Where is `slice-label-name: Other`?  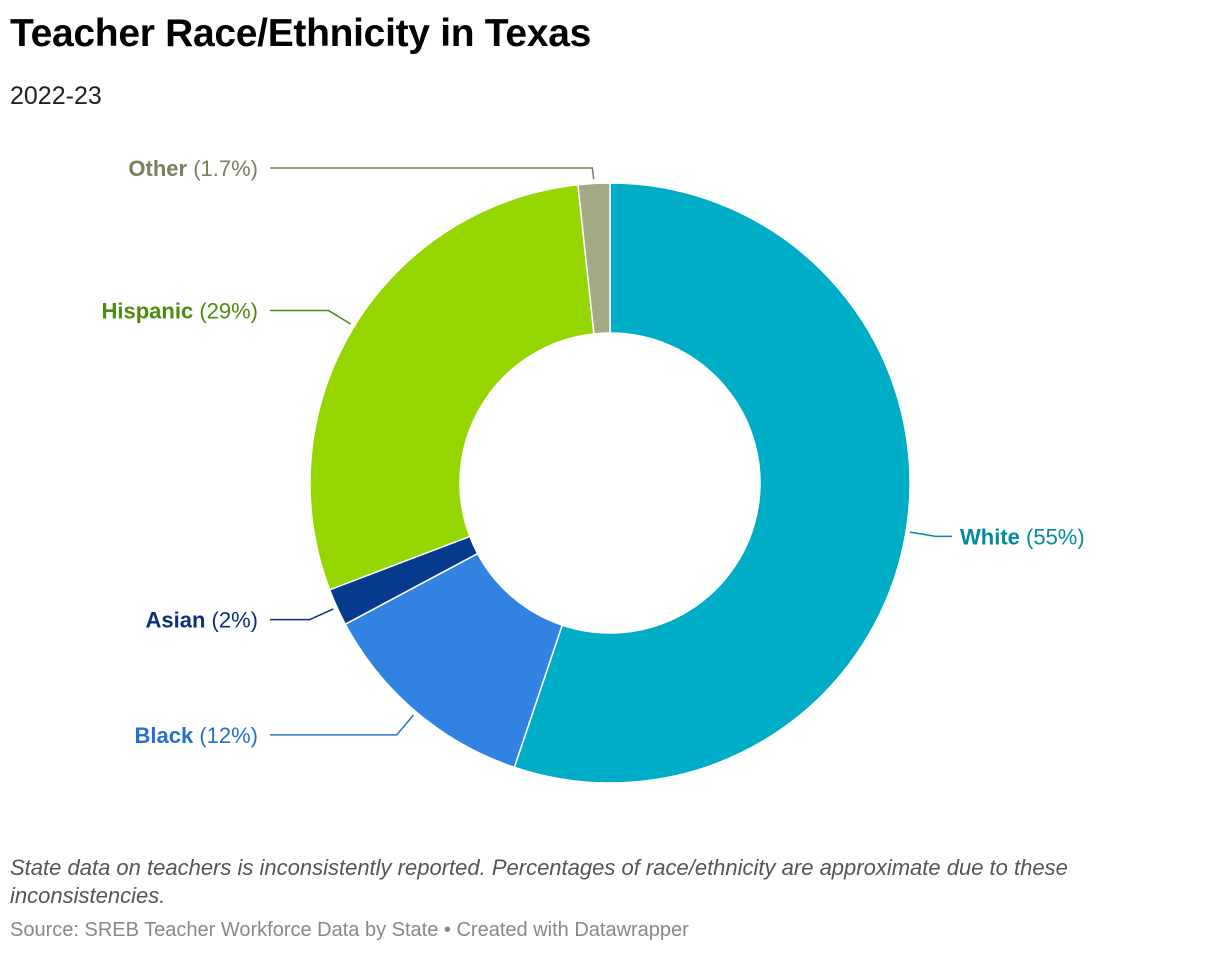
slice-label-name: Other is located at coordinates (157, 168).